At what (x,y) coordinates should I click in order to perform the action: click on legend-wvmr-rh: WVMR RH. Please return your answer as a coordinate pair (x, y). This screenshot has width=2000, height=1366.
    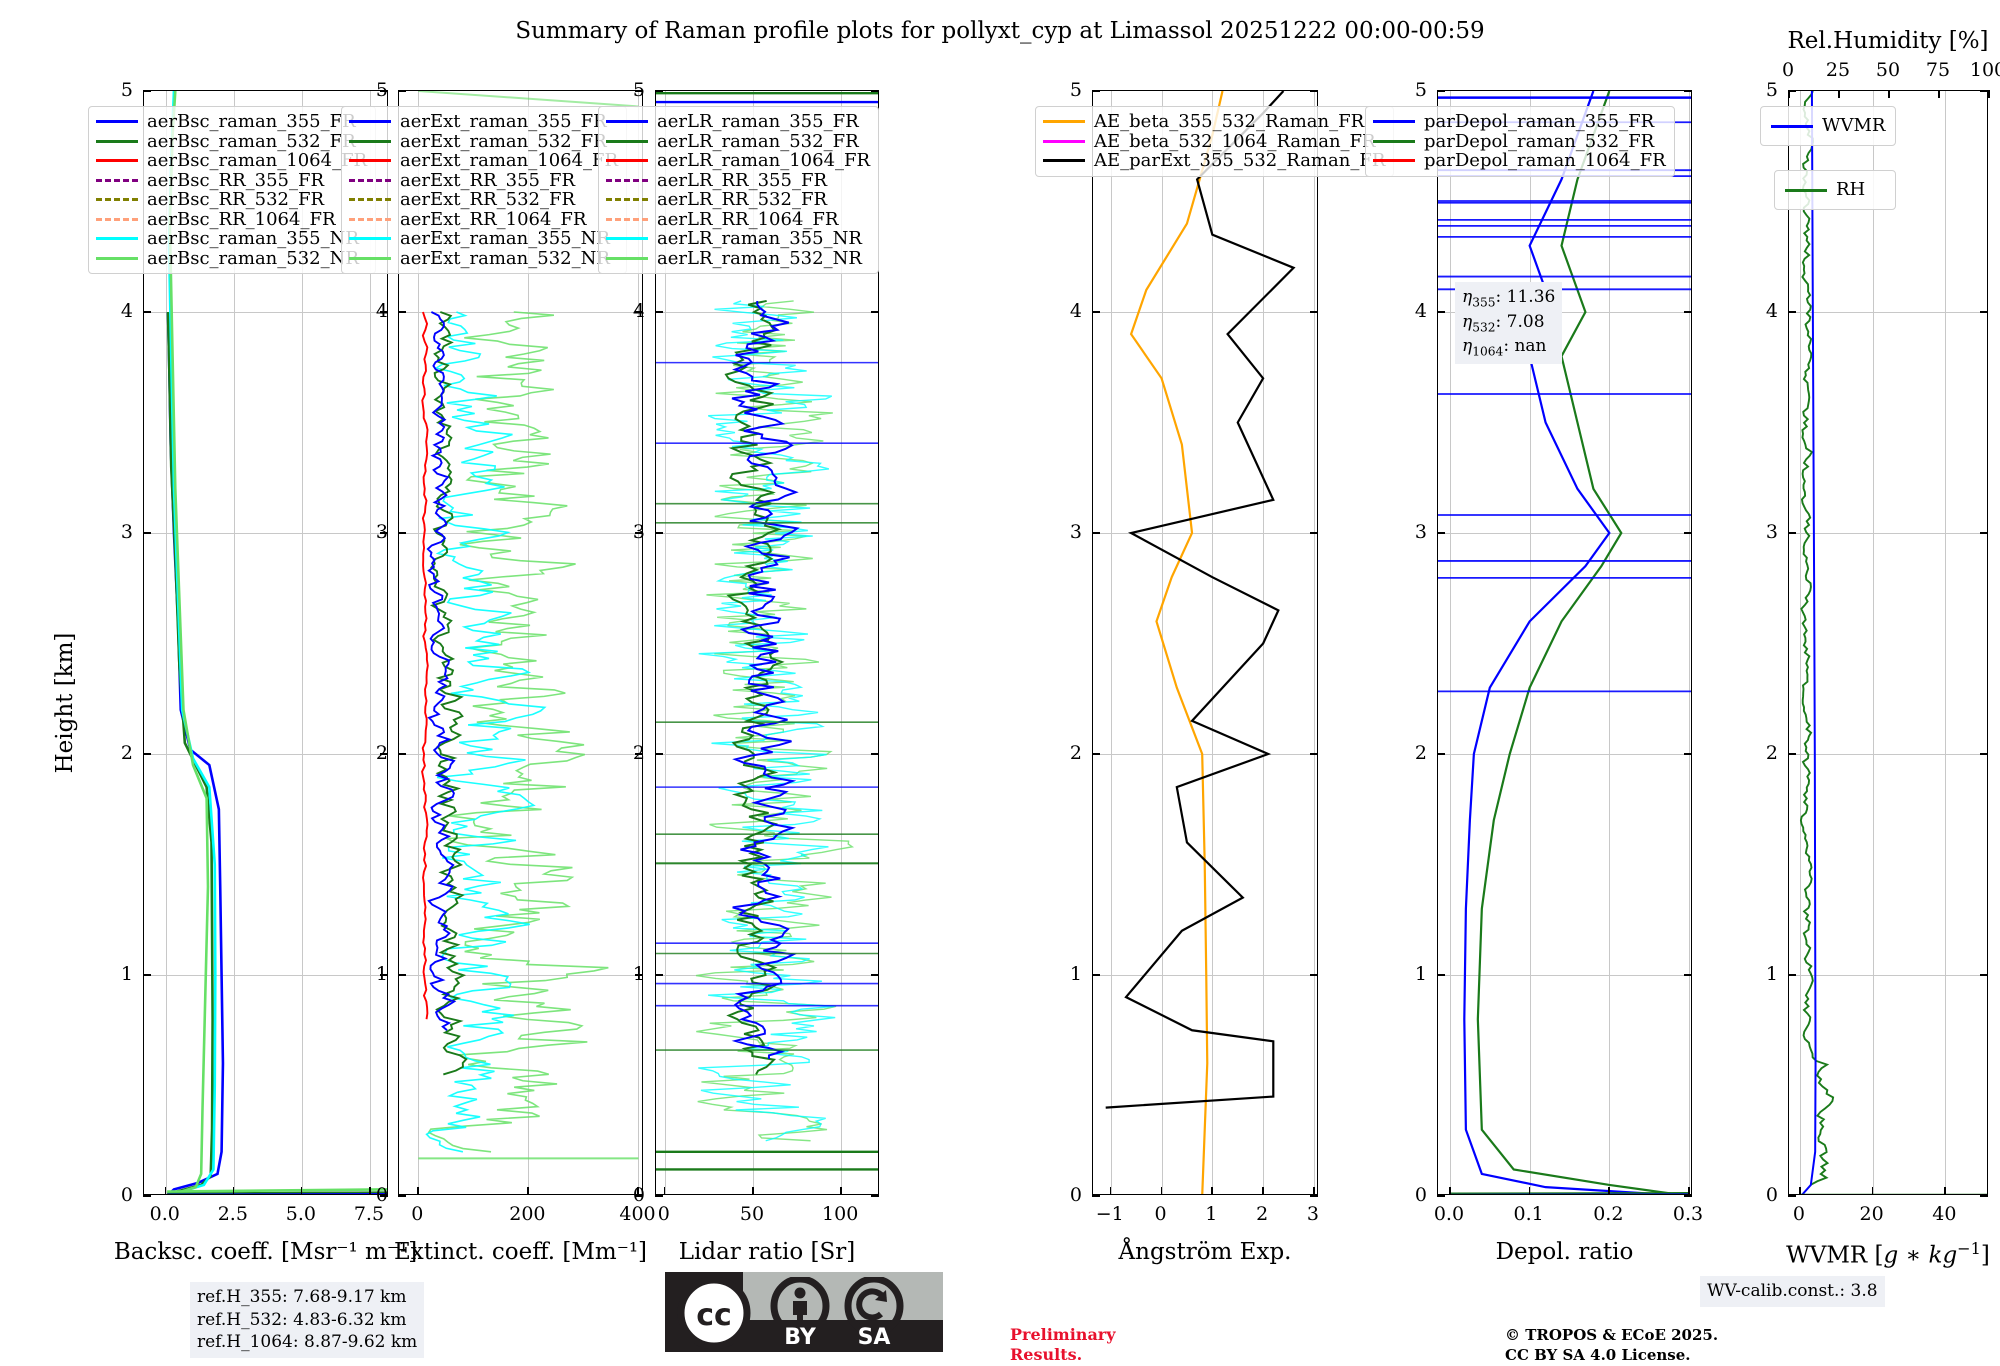
    Looking at the image, I should click on (1828, 170).